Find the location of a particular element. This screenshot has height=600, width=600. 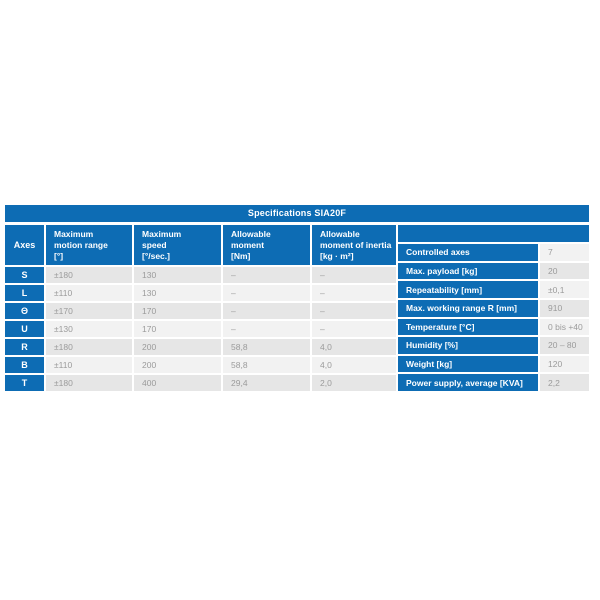

spec-label: Max. payload [kg] is located at coordinates (468, 271).